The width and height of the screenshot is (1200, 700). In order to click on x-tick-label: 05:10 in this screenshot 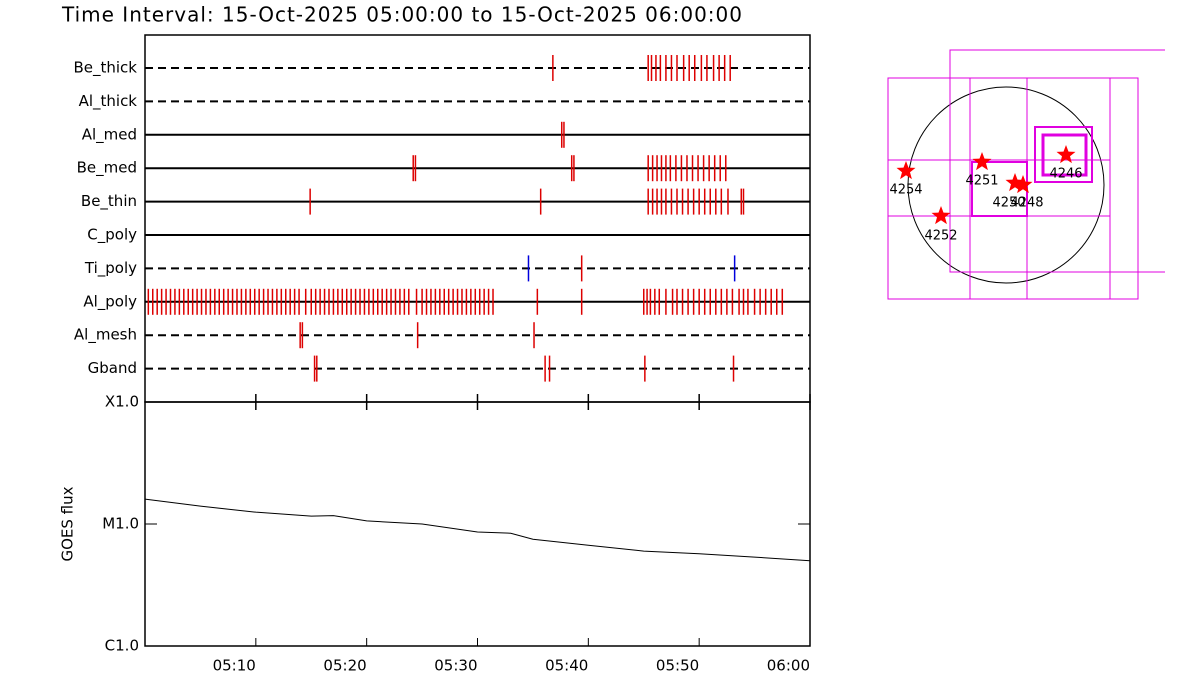, I will do `click(234, 666)`.